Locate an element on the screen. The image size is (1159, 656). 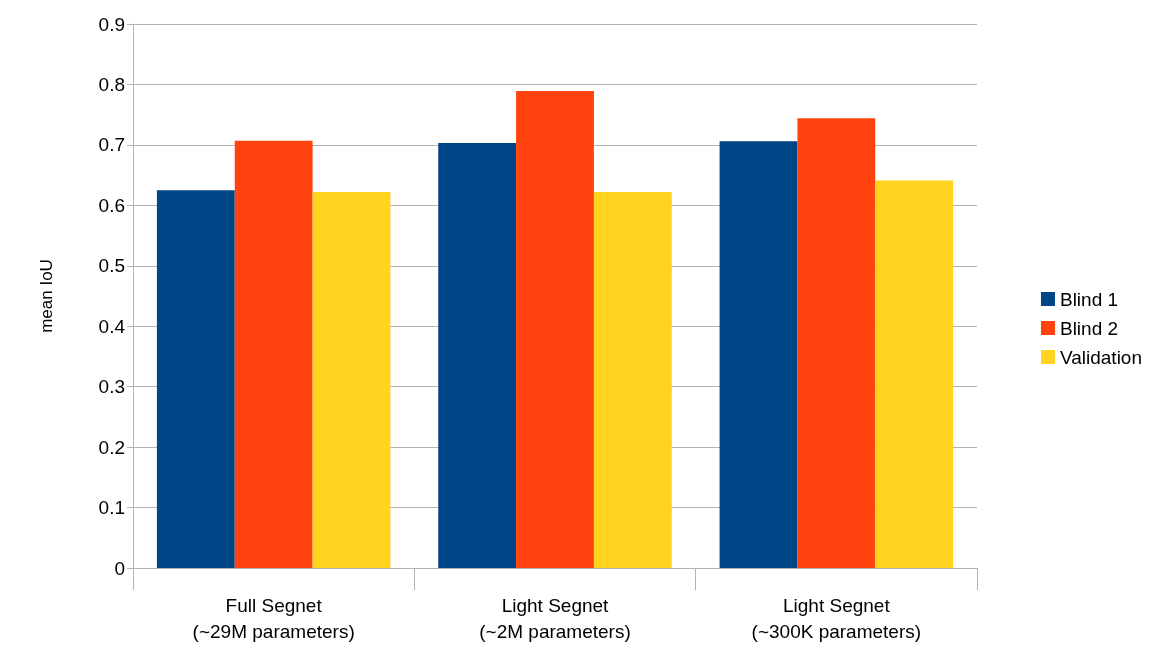
y-tick-label: 0.5 is located at coordinates (111, 266).